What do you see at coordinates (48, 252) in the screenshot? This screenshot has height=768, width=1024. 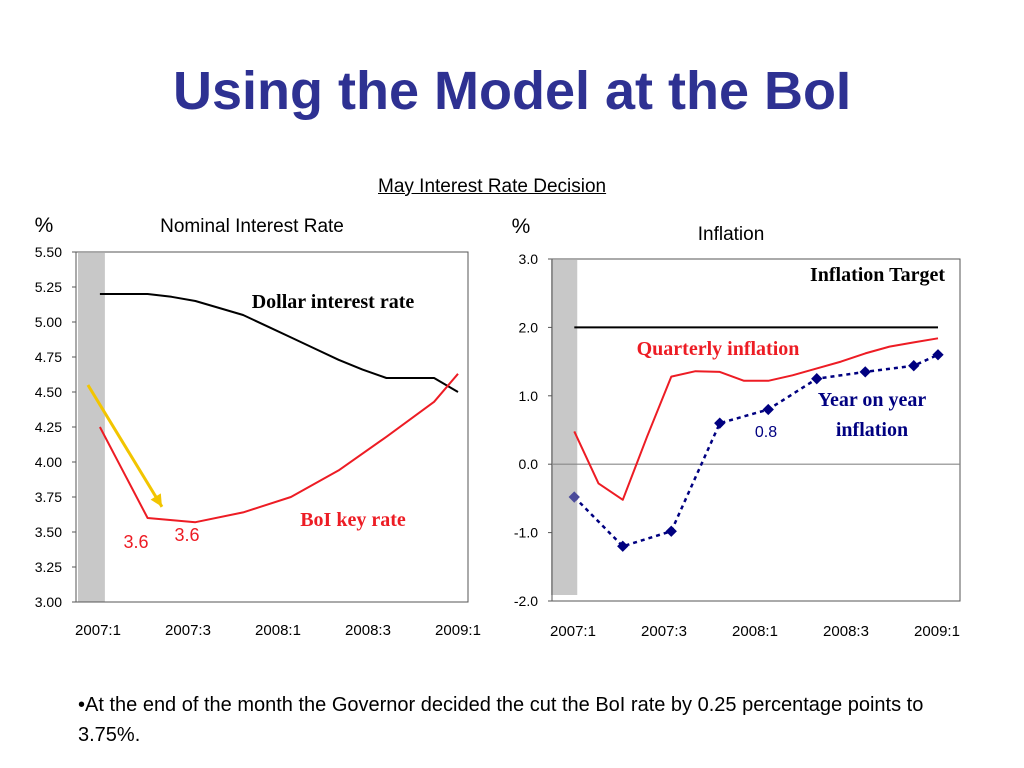 I see `y-tick-label: 5.50` at bounding box center [48, 252].